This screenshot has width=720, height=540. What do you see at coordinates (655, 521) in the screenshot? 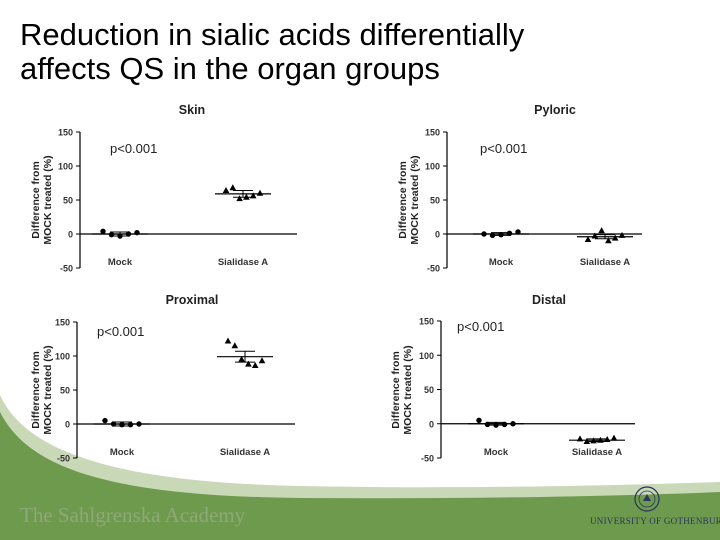
I see `university-name: UNIVERSITY OF GOTHENBURG` at bounding box center [655, 521].